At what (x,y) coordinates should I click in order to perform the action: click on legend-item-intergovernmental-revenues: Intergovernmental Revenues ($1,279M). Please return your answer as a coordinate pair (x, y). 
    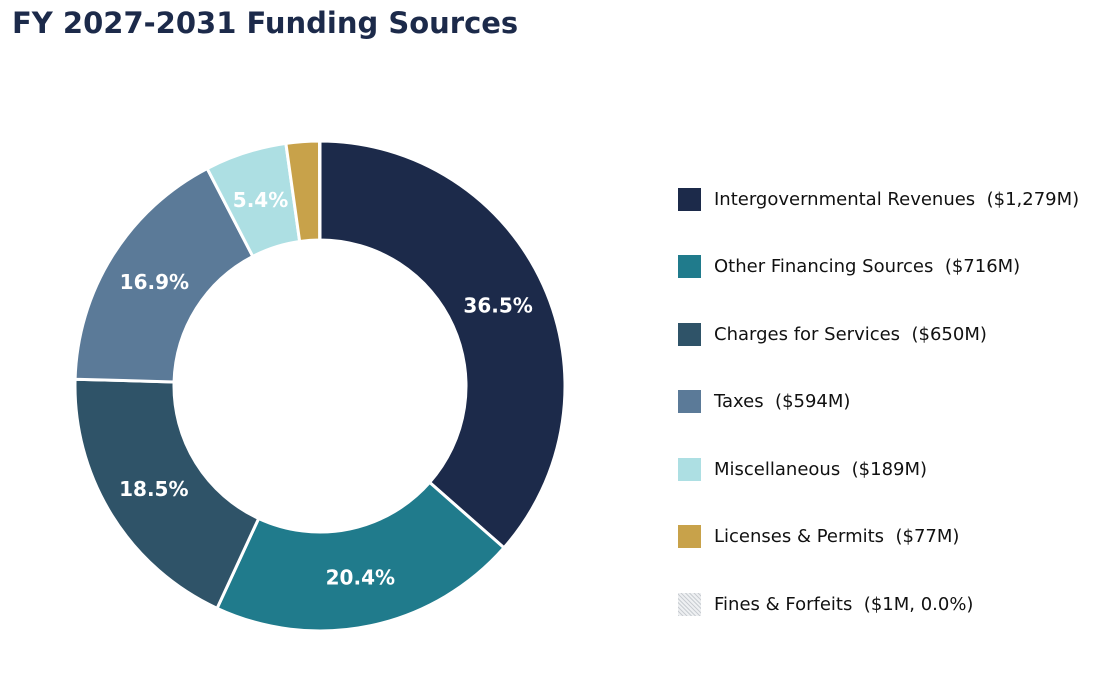
    Looking at the image, I should click on (878, 199).